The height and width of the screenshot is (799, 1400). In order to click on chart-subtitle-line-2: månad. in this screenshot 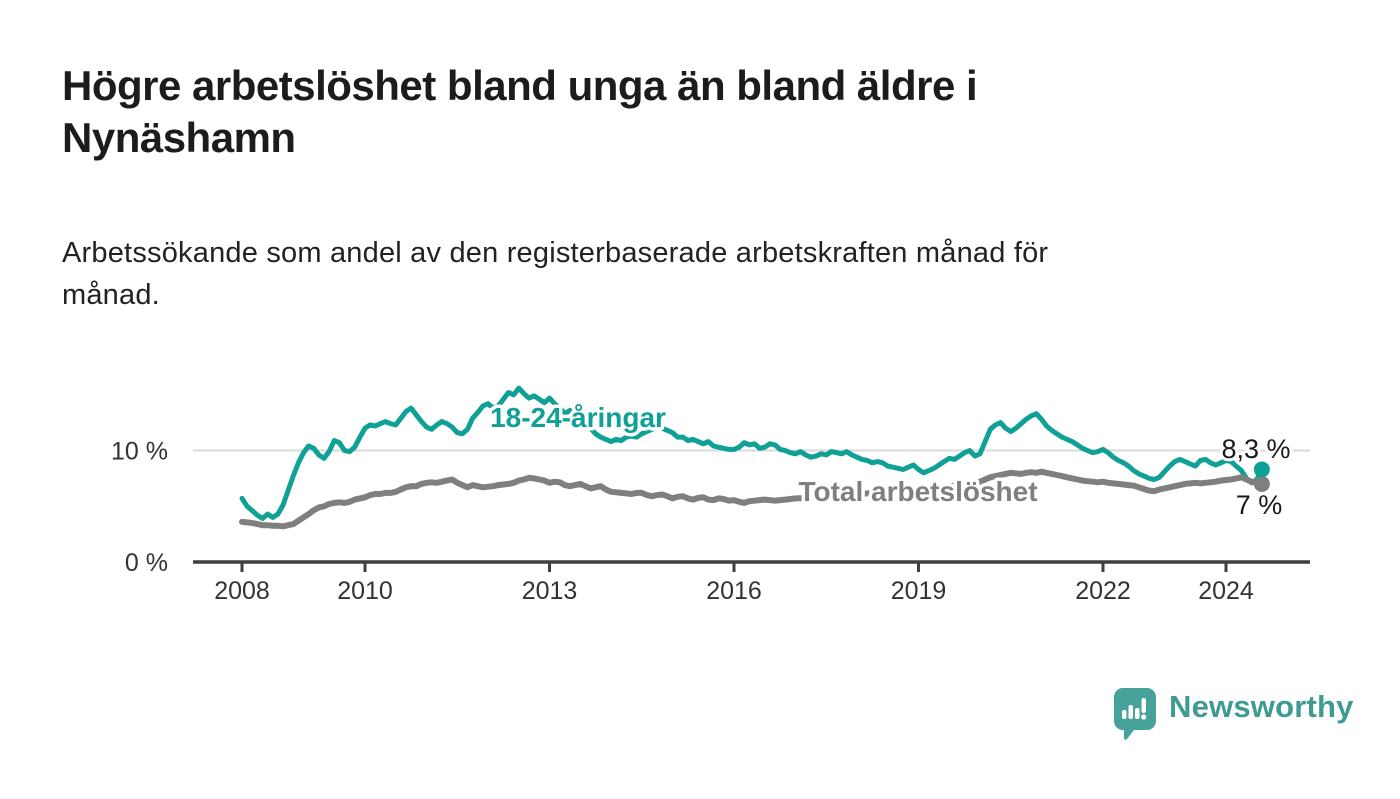, I will do `click(111, 295)`.